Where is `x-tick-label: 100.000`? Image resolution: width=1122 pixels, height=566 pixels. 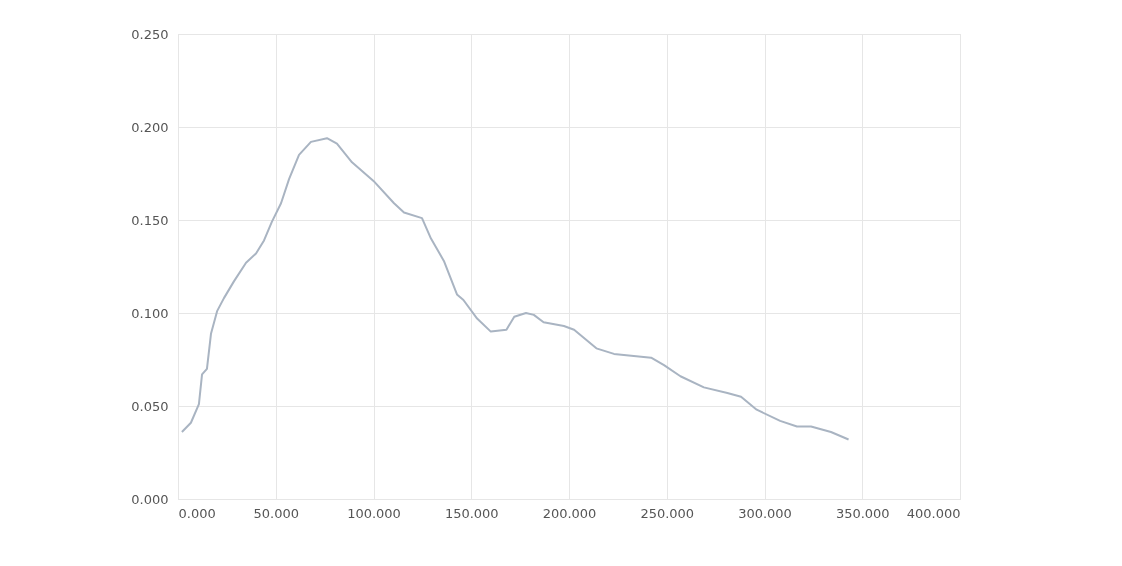 x-tick-label: 100.000 is located at coordinates (374, 513).